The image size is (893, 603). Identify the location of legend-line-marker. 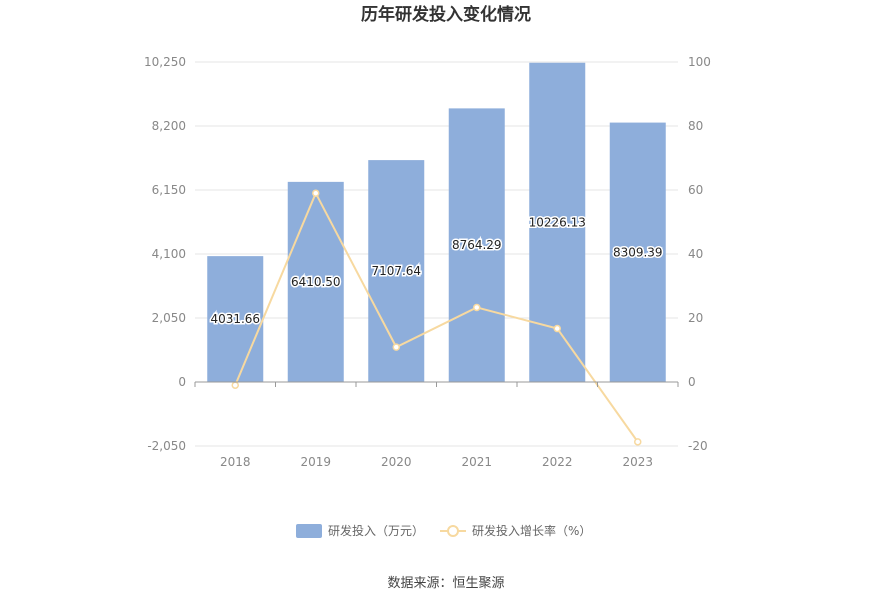
(453, 531).